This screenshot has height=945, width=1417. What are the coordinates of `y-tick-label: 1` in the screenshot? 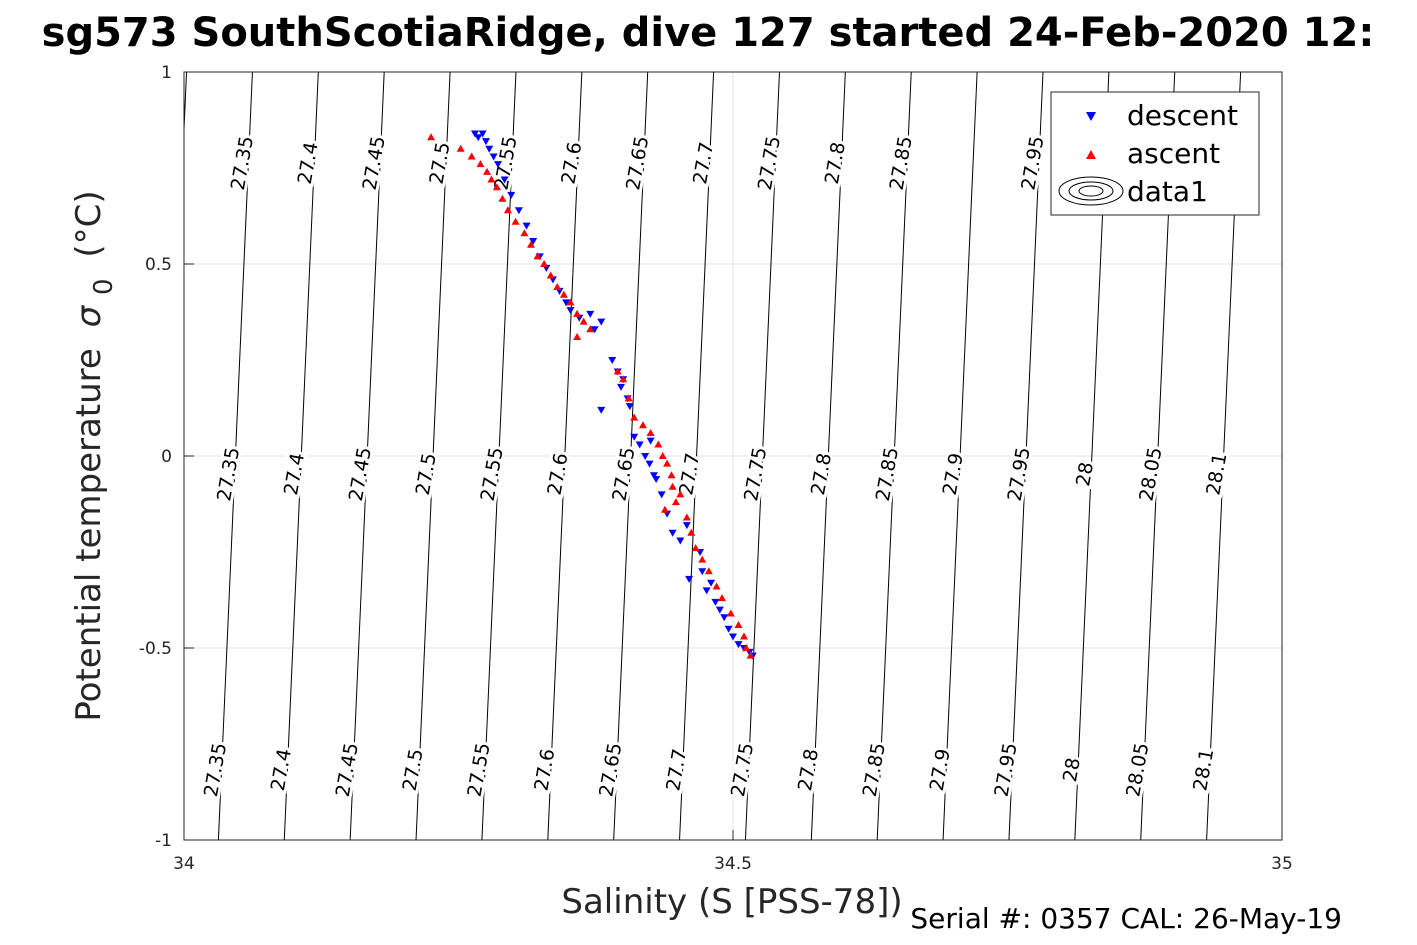 It's located at (166, 73).